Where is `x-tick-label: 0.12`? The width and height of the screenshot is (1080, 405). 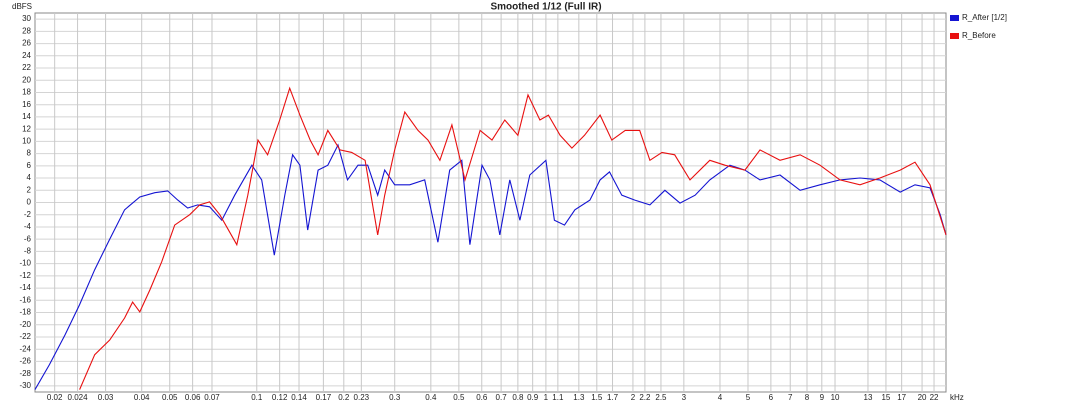
x-tick-label: 0.12 is located at coordinates (280, 397).